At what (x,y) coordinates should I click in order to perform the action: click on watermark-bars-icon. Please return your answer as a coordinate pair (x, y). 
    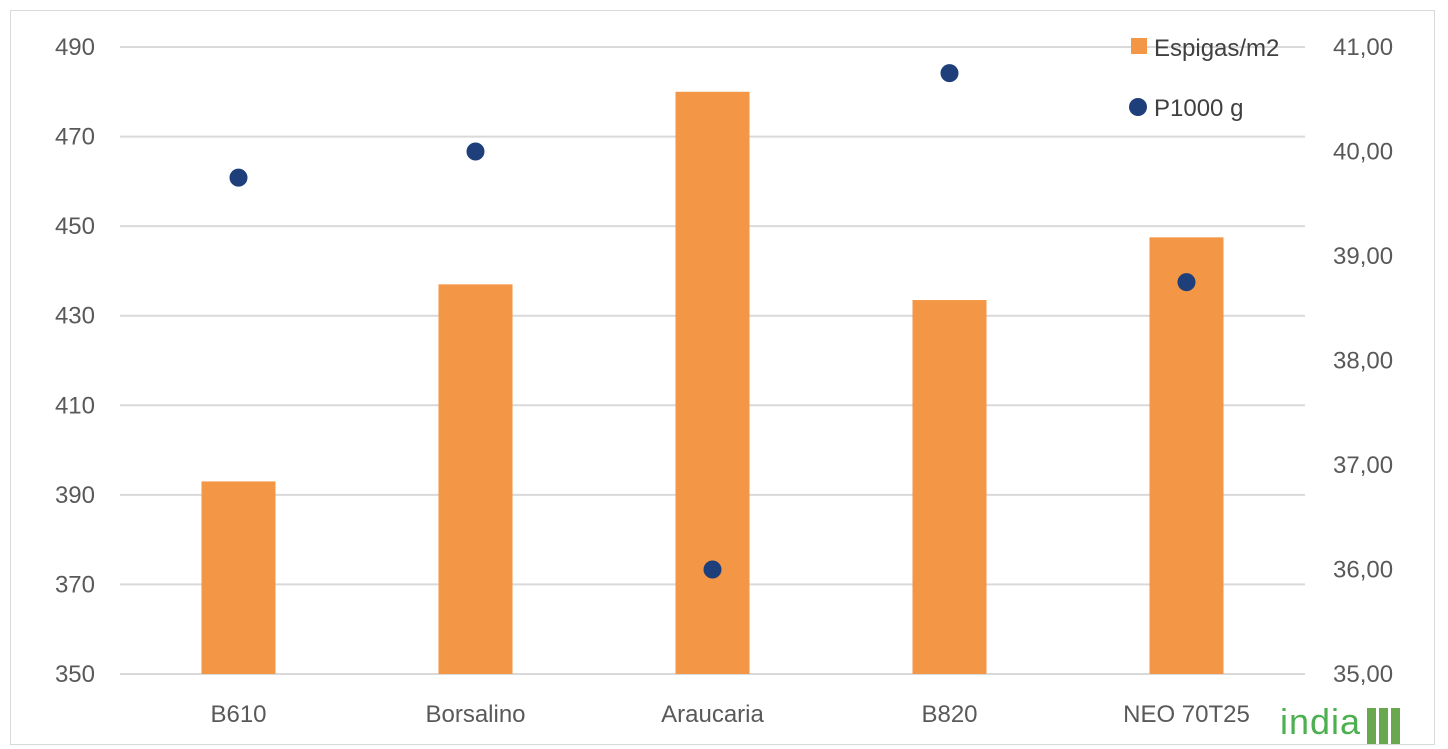
    Looking at the image, I should click on (1384, 724).